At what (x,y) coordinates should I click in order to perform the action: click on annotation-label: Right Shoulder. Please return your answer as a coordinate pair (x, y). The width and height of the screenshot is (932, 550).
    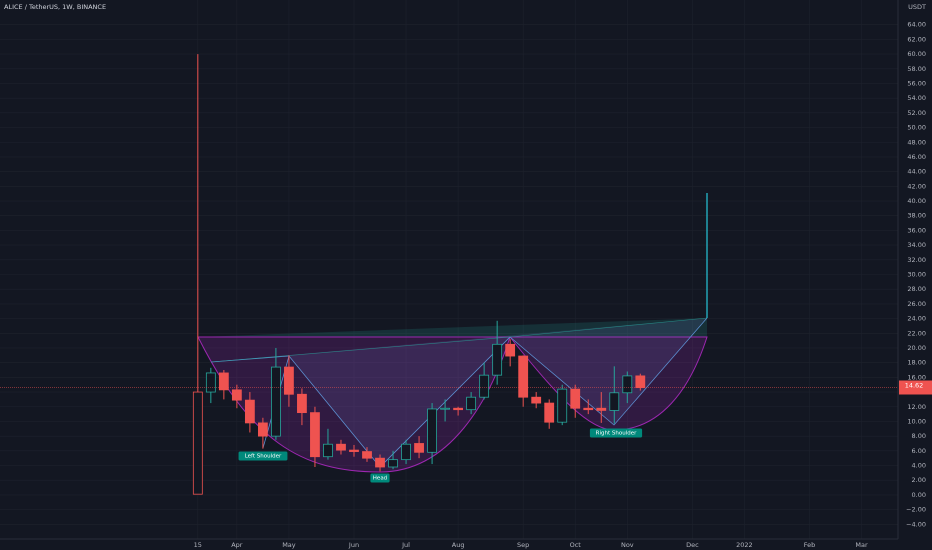
    Looking at the image, I should click on (616, 434).